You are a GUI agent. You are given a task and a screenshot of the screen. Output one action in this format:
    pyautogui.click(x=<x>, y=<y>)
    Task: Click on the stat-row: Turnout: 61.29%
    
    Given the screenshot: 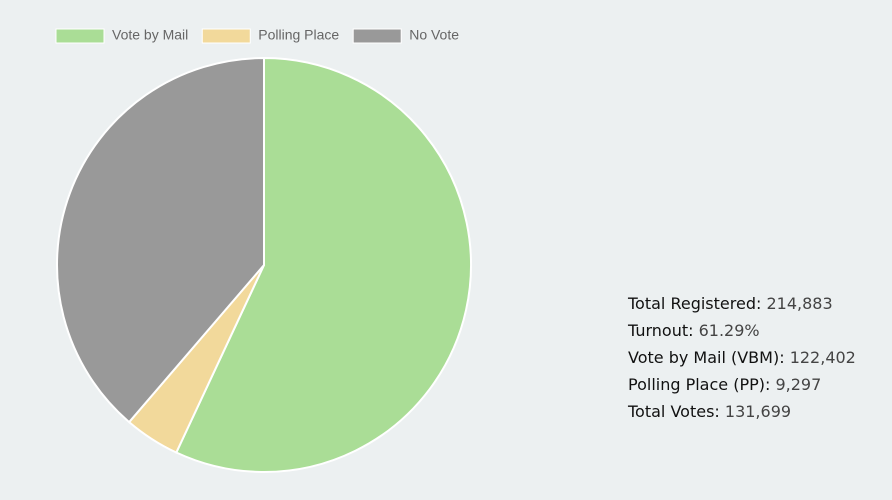 What is the action you would take?
    pyautogui.click(x=742, y=330)
    